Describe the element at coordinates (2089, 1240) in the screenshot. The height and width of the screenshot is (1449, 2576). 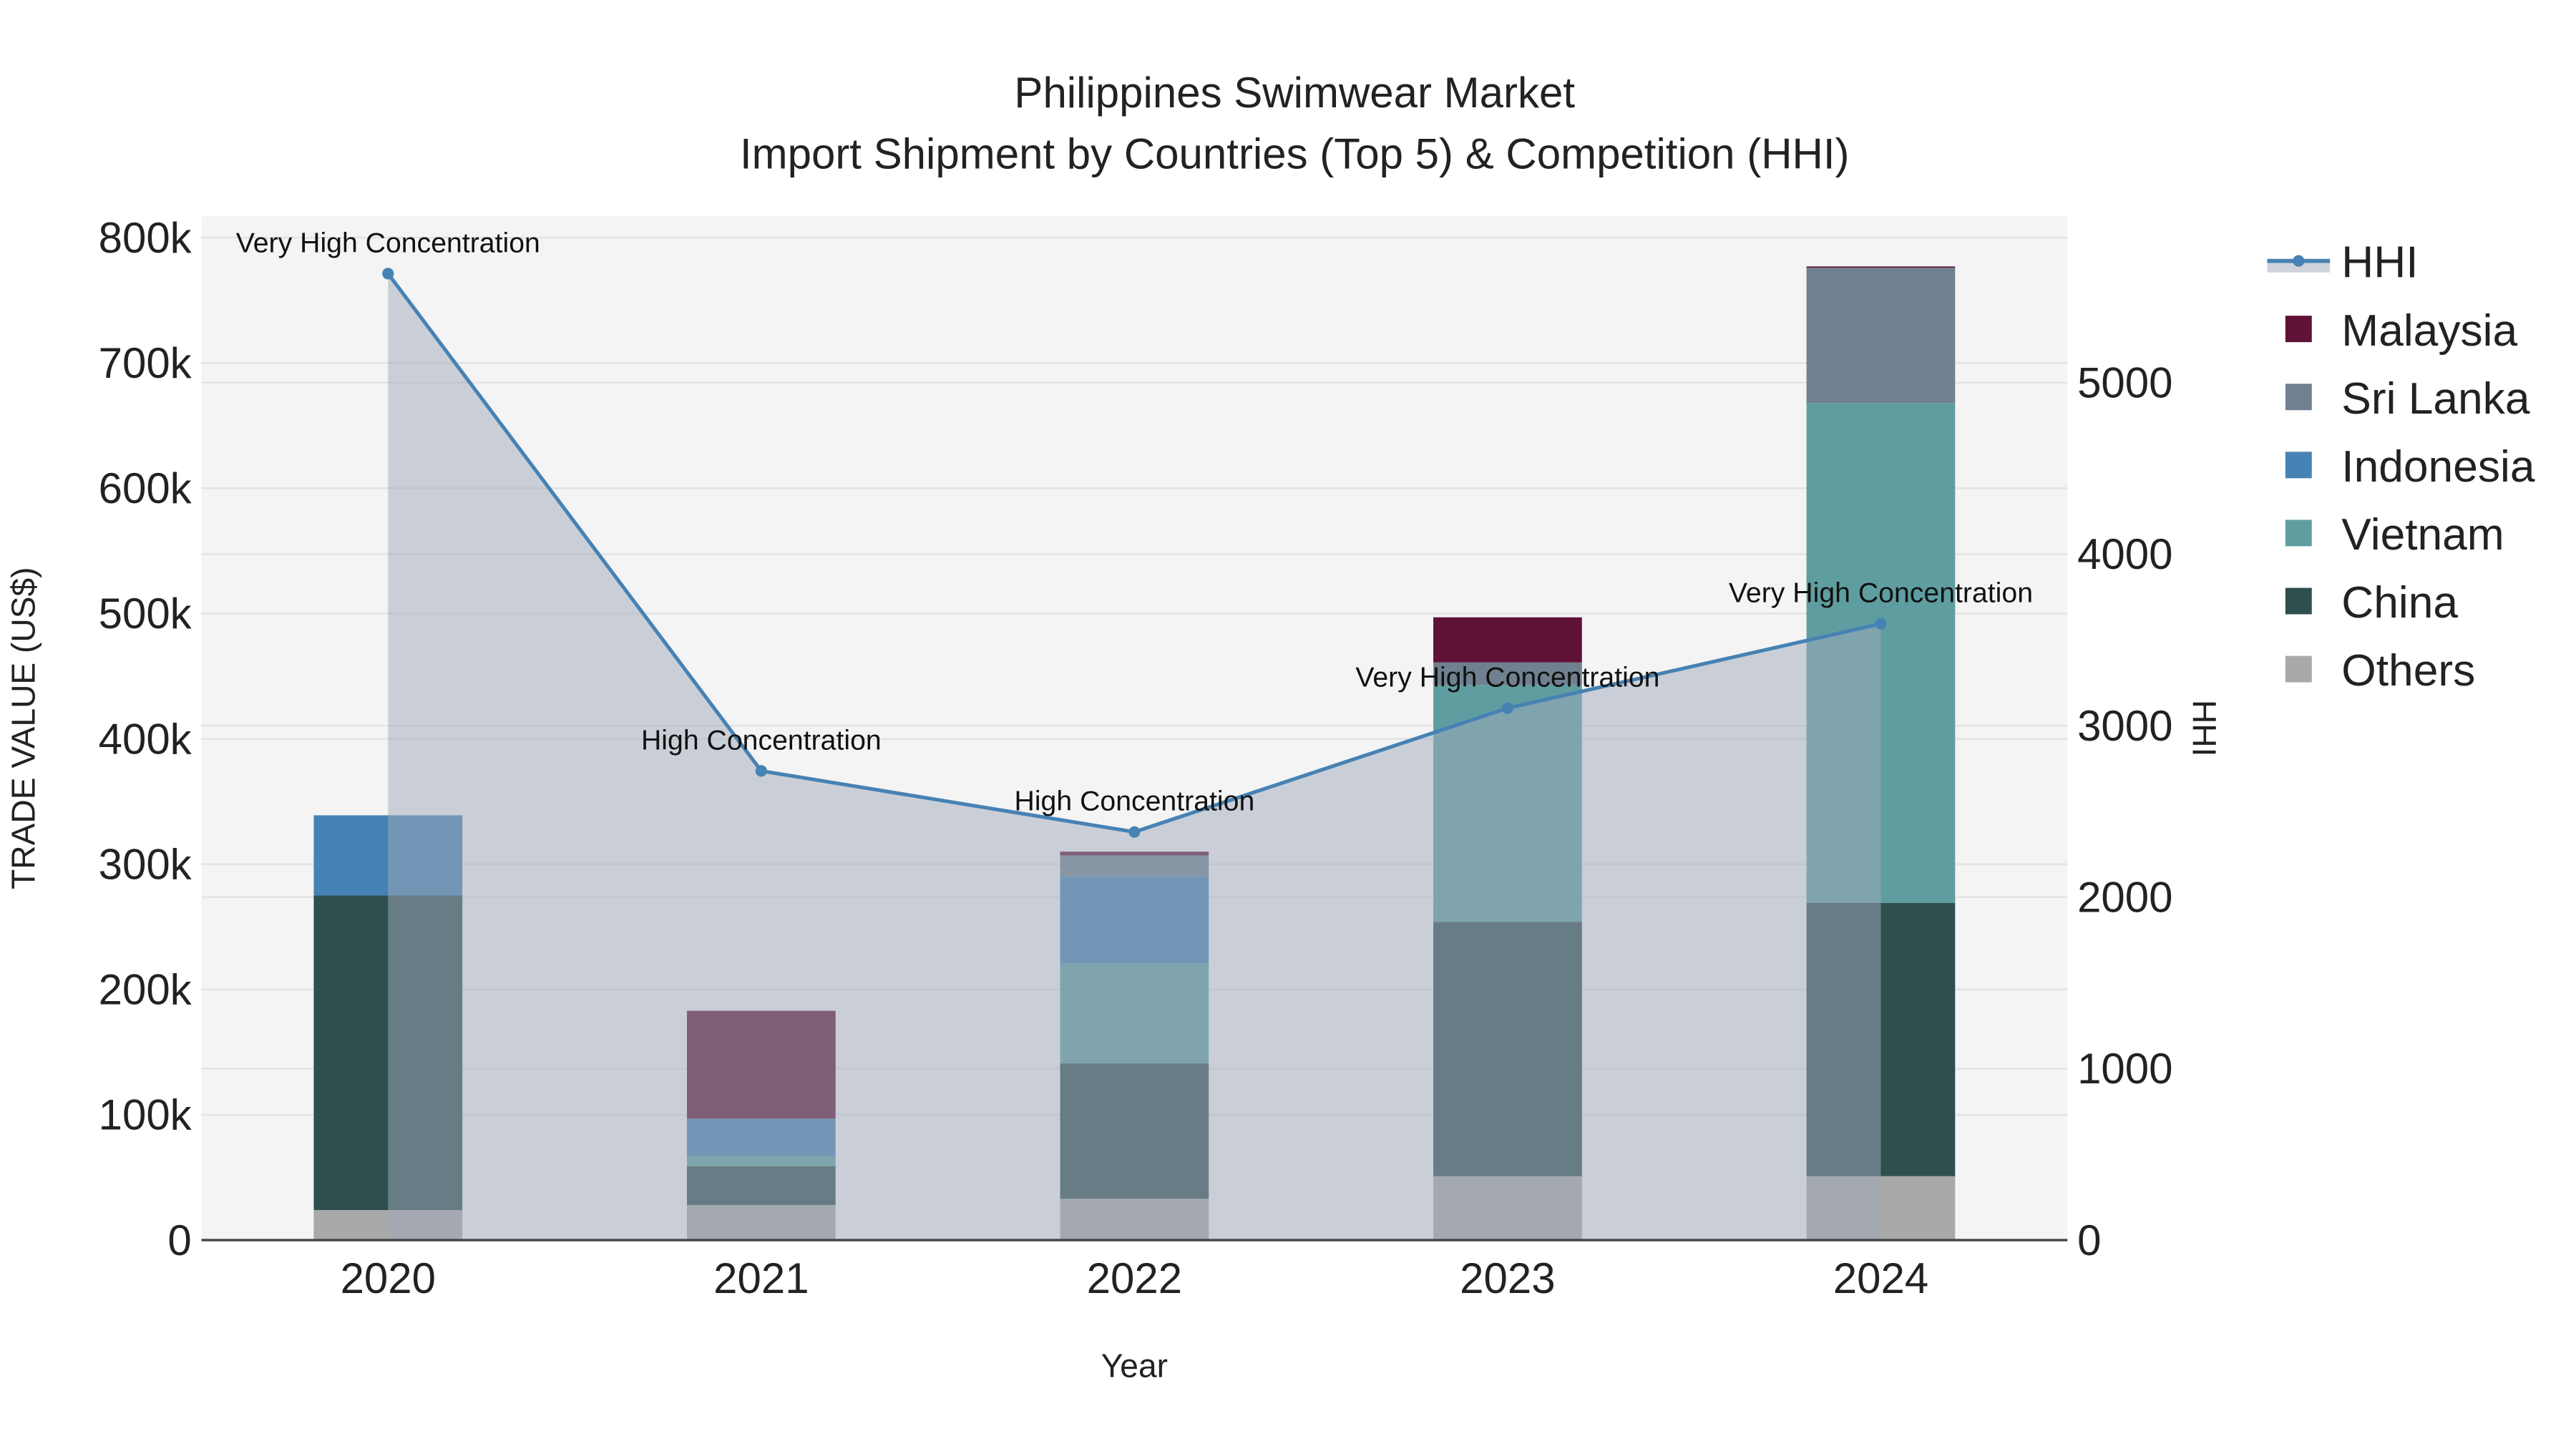
I see `y2-tick-label: 0` at that location.